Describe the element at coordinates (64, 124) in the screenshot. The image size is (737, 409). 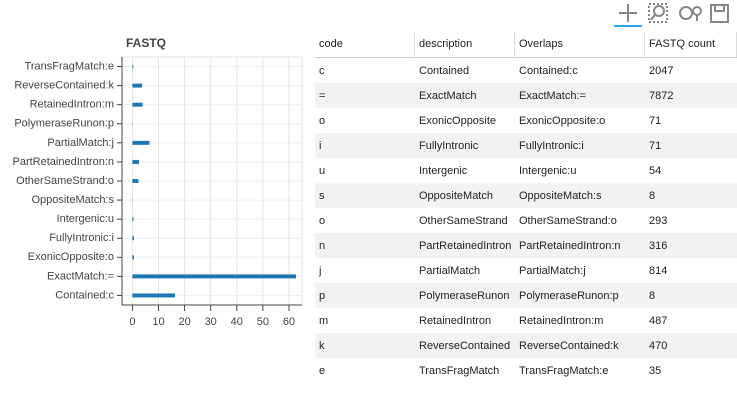
I see `y-tick-label: PolymeraseRunon:p` at that location.